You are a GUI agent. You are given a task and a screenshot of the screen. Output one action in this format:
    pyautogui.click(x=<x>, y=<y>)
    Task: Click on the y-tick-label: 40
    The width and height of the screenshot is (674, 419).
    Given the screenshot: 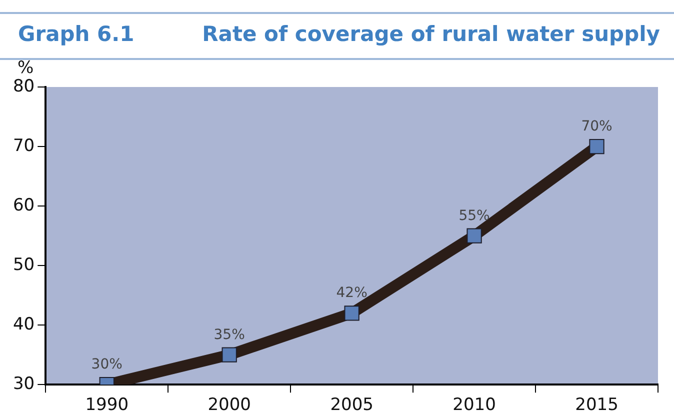 What is the action you would take?
    pyautogui.click(x=23, y=324)
    